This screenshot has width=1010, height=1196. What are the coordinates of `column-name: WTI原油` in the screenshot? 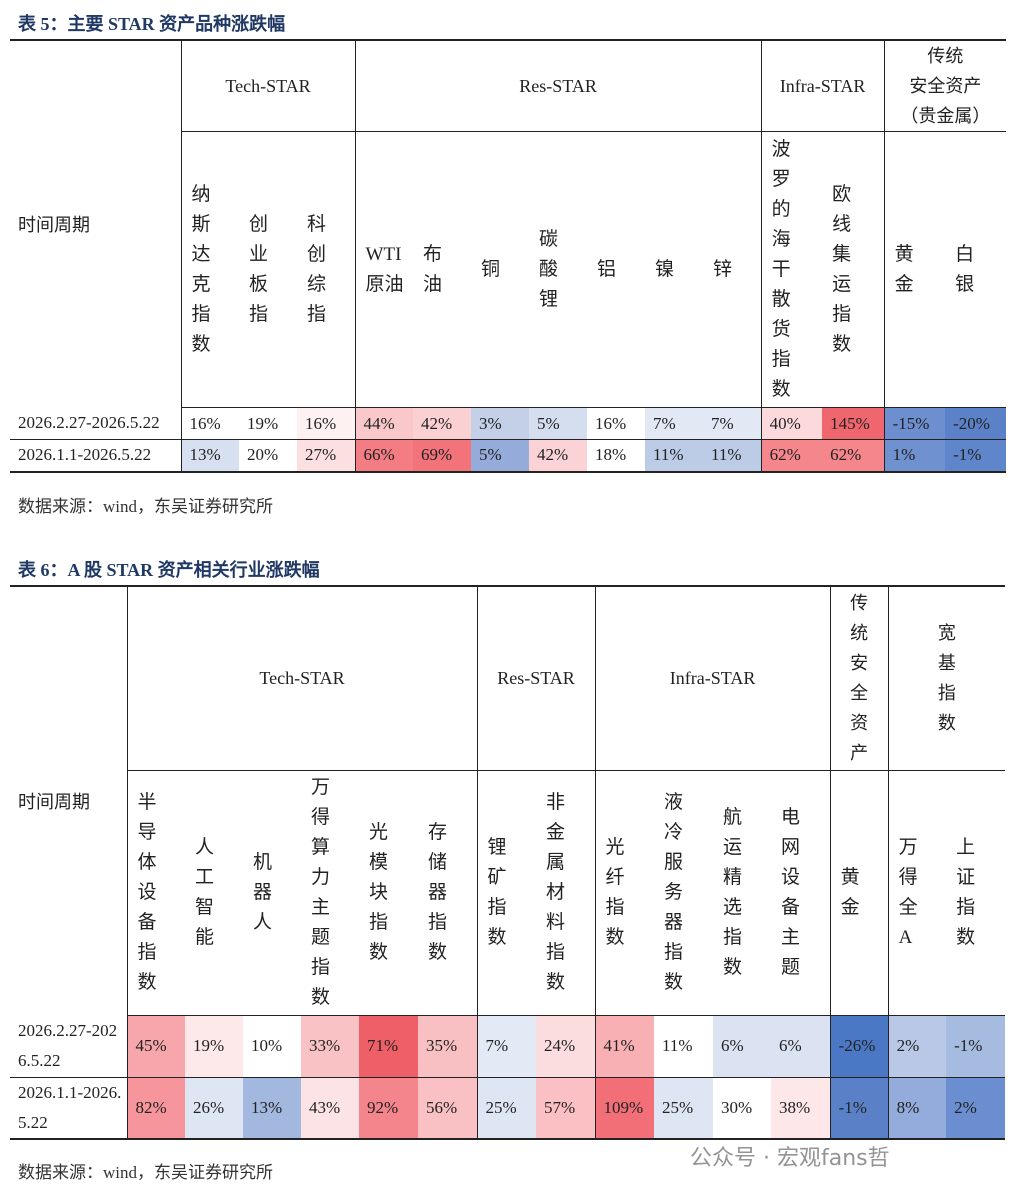 It's located at (384, 269).